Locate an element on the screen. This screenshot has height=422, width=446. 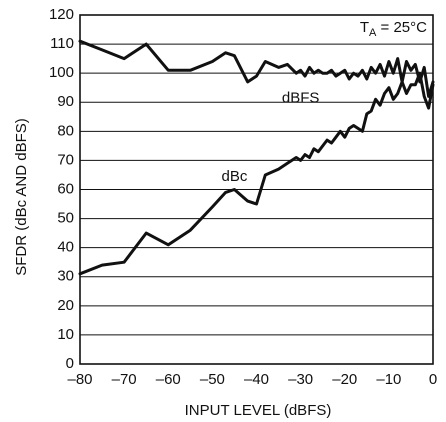
x-tick-label-m80: –80 is located at coordinates (79, 379).